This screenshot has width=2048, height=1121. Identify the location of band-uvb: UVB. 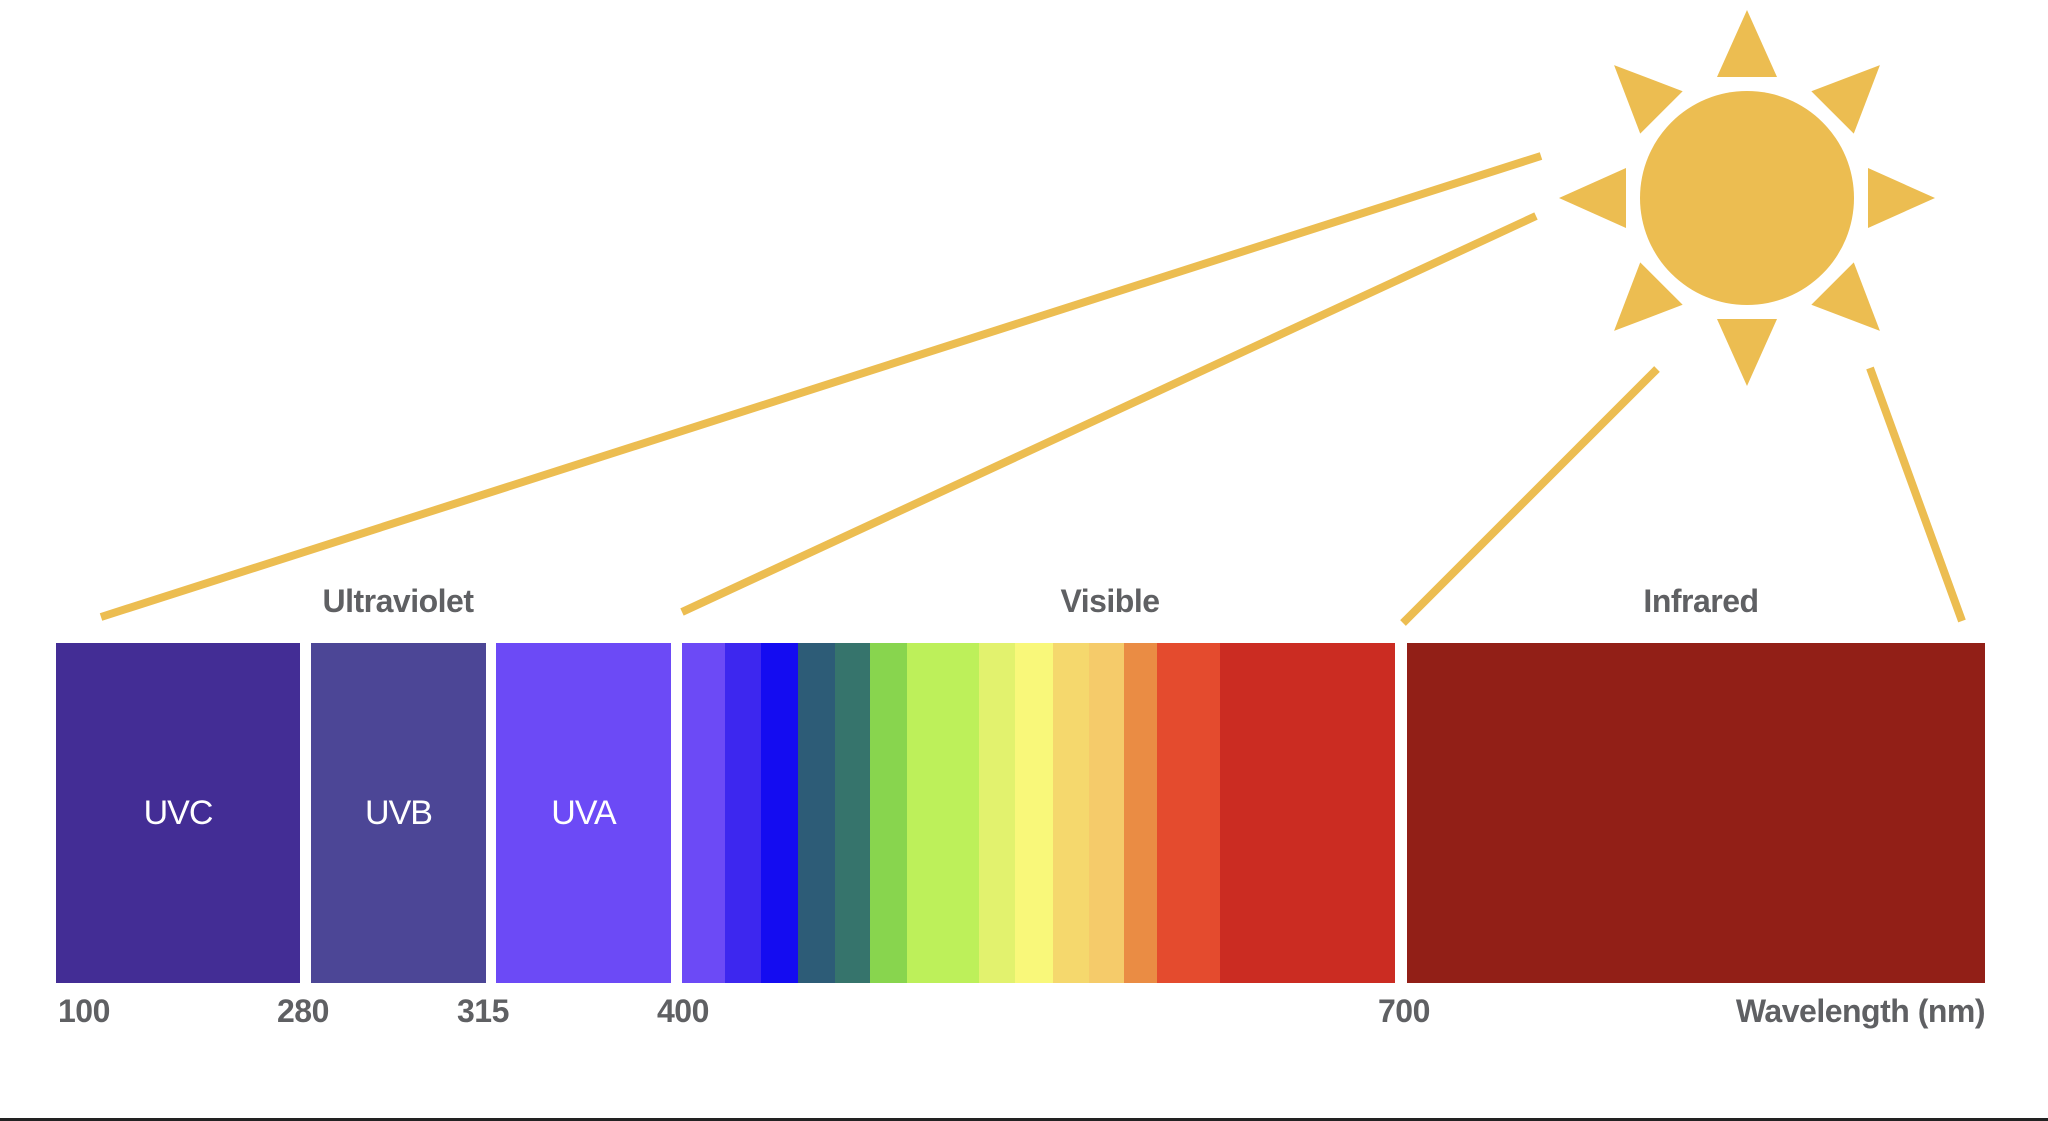
(398, 813).